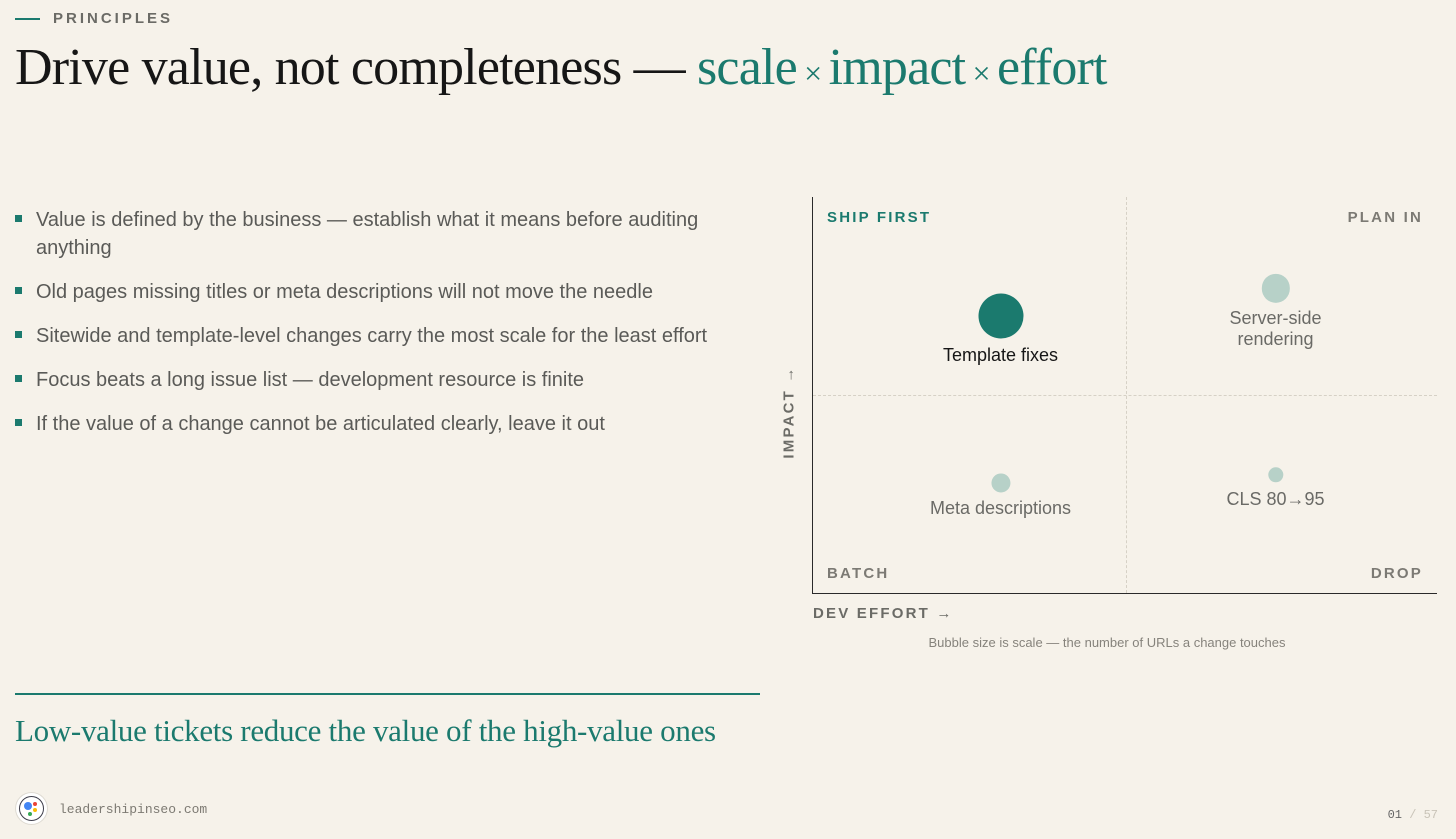 The image size is (1456, 839). I want to click on title-times-1: ×, so click(812, 73).